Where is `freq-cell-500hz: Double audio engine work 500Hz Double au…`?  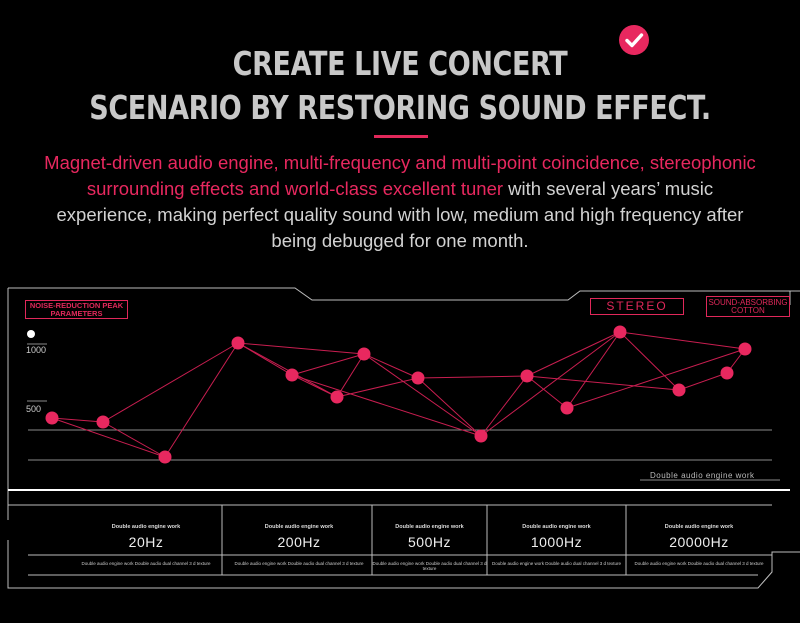
freq-cell-500hz: Double audio engine work 500Hz Double au… is located at coordinates (429, 547).